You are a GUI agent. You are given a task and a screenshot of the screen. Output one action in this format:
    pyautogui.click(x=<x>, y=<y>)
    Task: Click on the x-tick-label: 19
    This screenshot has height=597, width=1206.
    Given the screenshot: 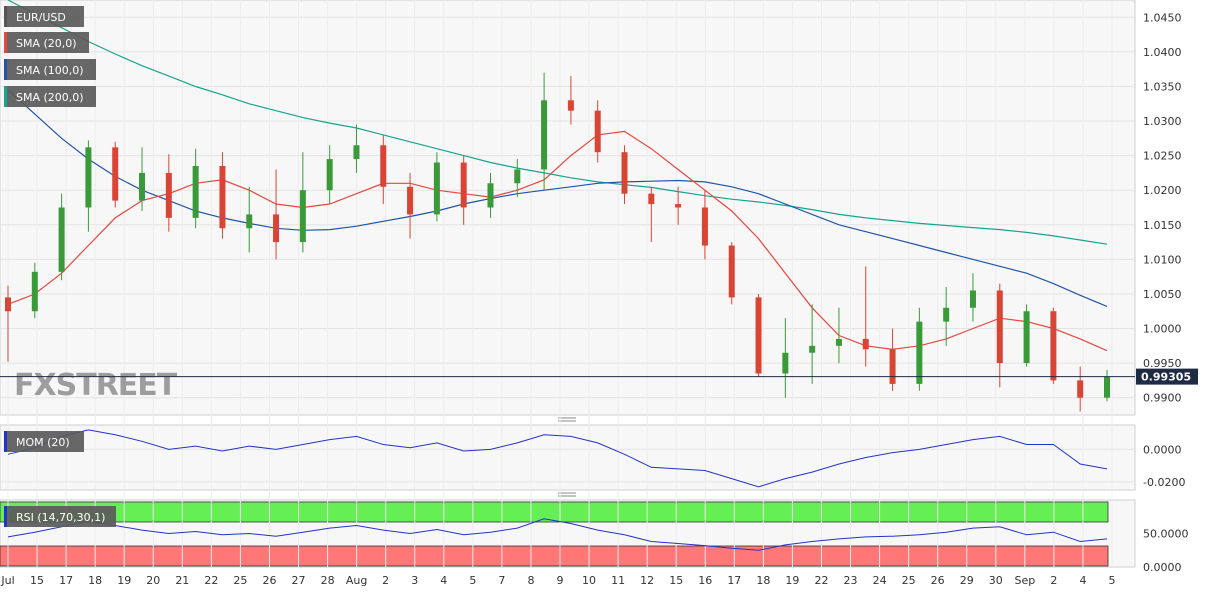 What is the action you would take?
    pyautogui.click(x=124, y=580)
    